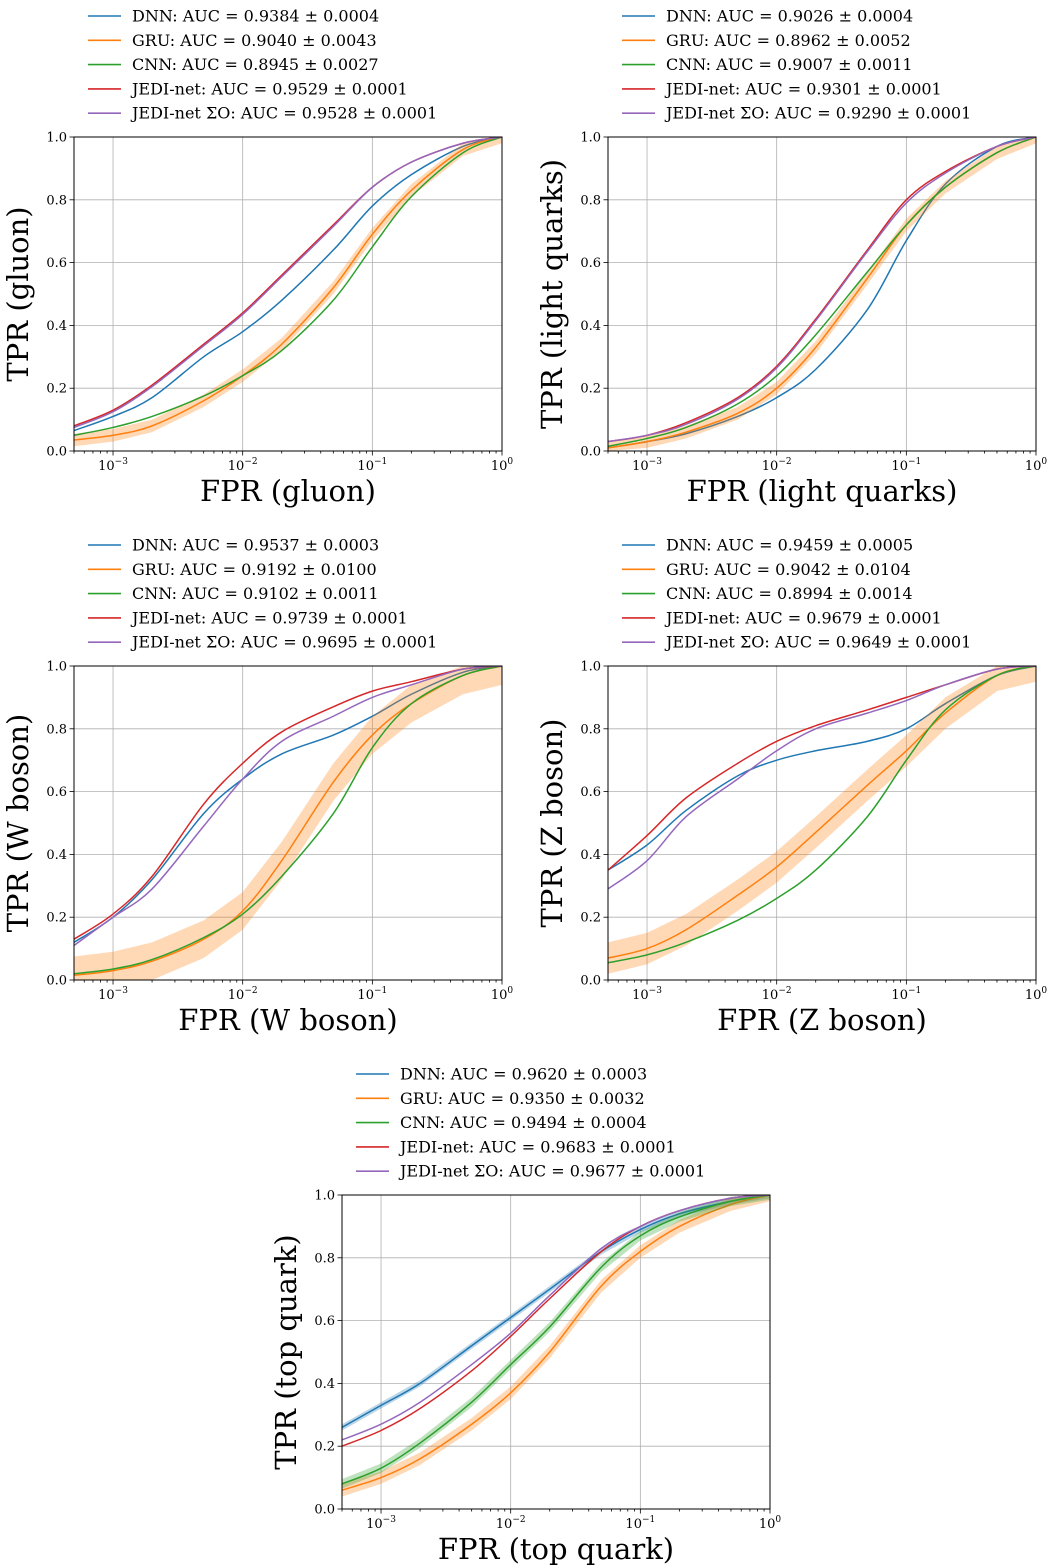 The height and width of the screenshot is (1566, 1053). What do you see at coordinates (822, 491) in the screenshot?
I see `x-axis-label: FPR (light quarks)` at bounding box center [822, 491].